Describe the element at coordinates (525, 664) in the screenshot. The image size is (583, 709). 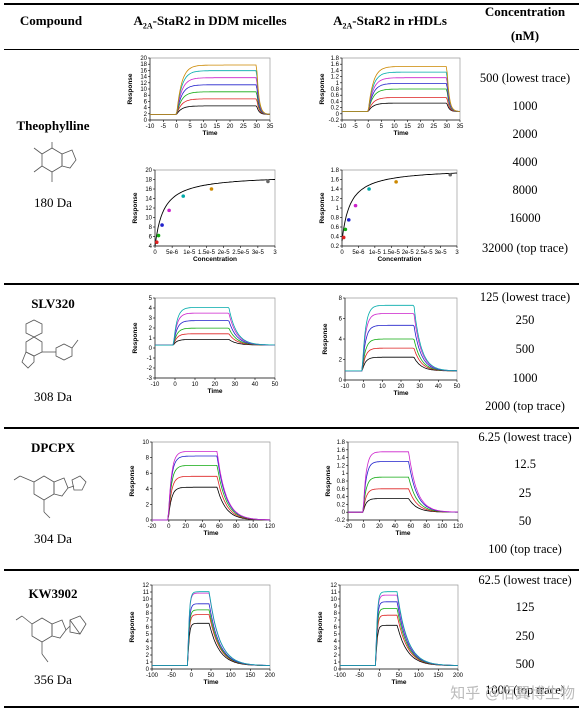
I see `conc-kw3902-3: 500` at that location.